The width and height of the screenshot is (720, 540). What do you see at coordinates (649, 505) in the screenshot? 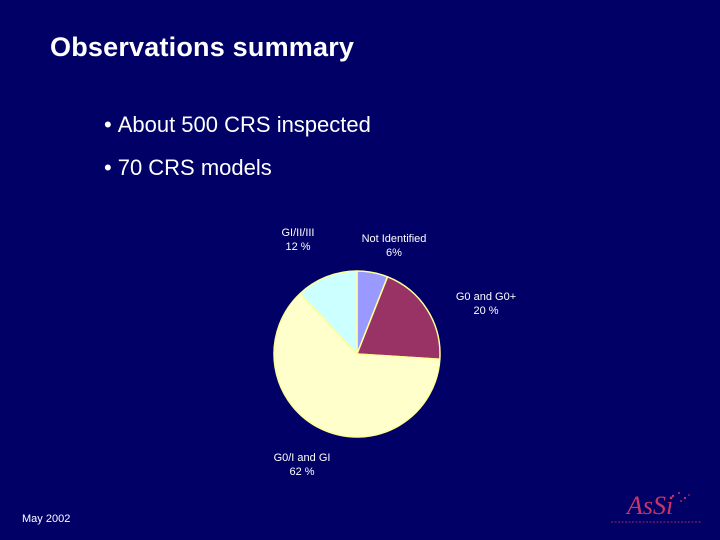
I see `logo-wordmark: AsSi` at bounding box center [649, 505].